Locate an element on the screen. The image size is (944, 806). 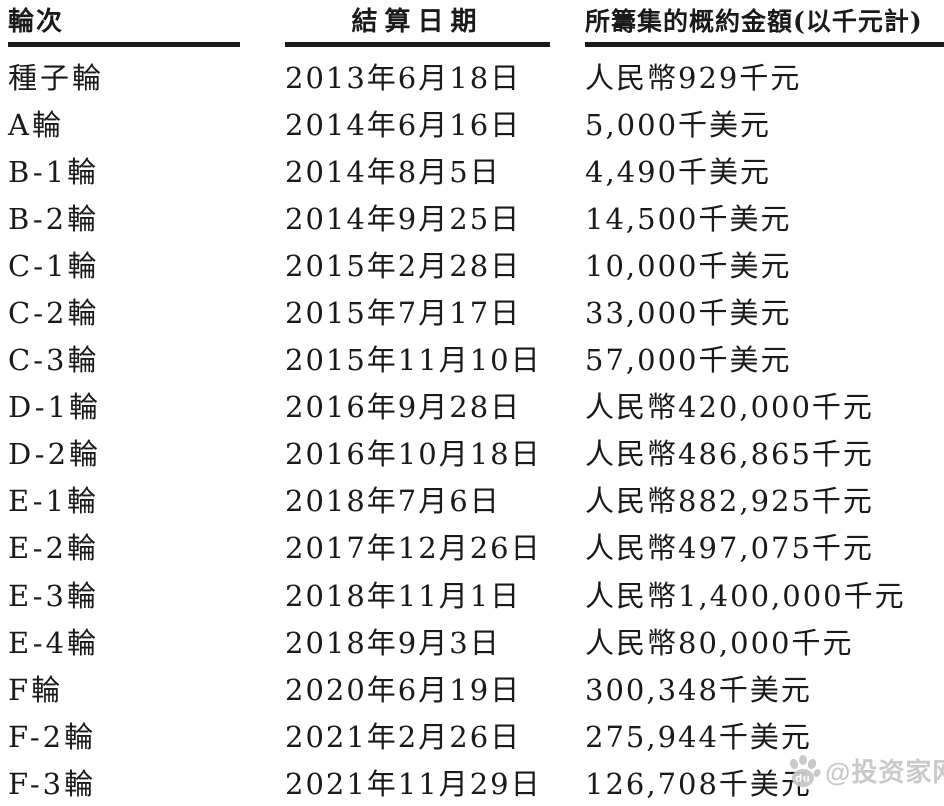
amount-cell: 126,708千美元 is located at coordinates (698, 783).